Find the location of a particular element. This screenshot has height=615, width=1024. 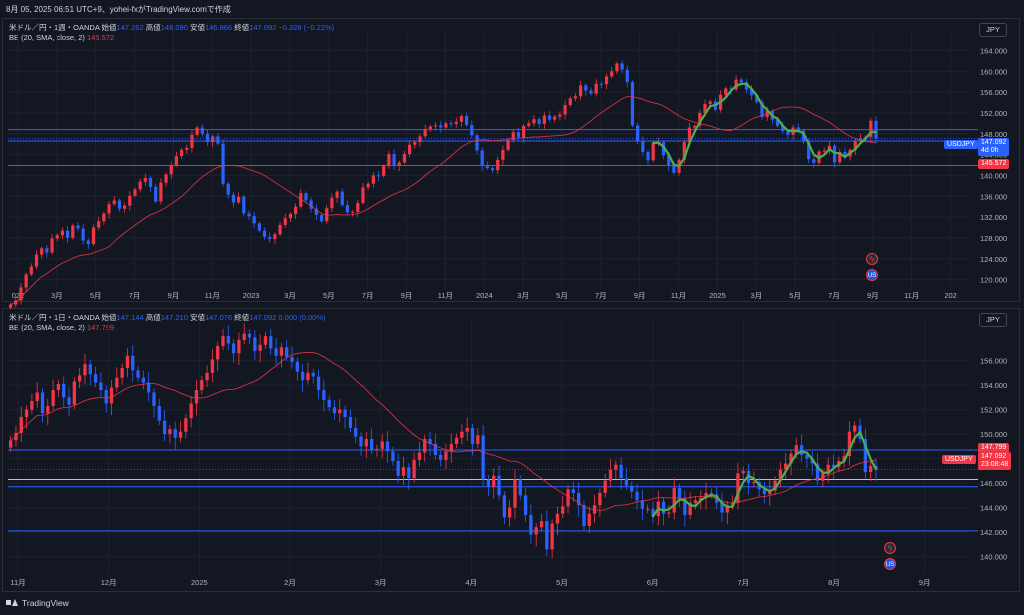

tradingview-logo-icon is located at coordinates (12, 603).